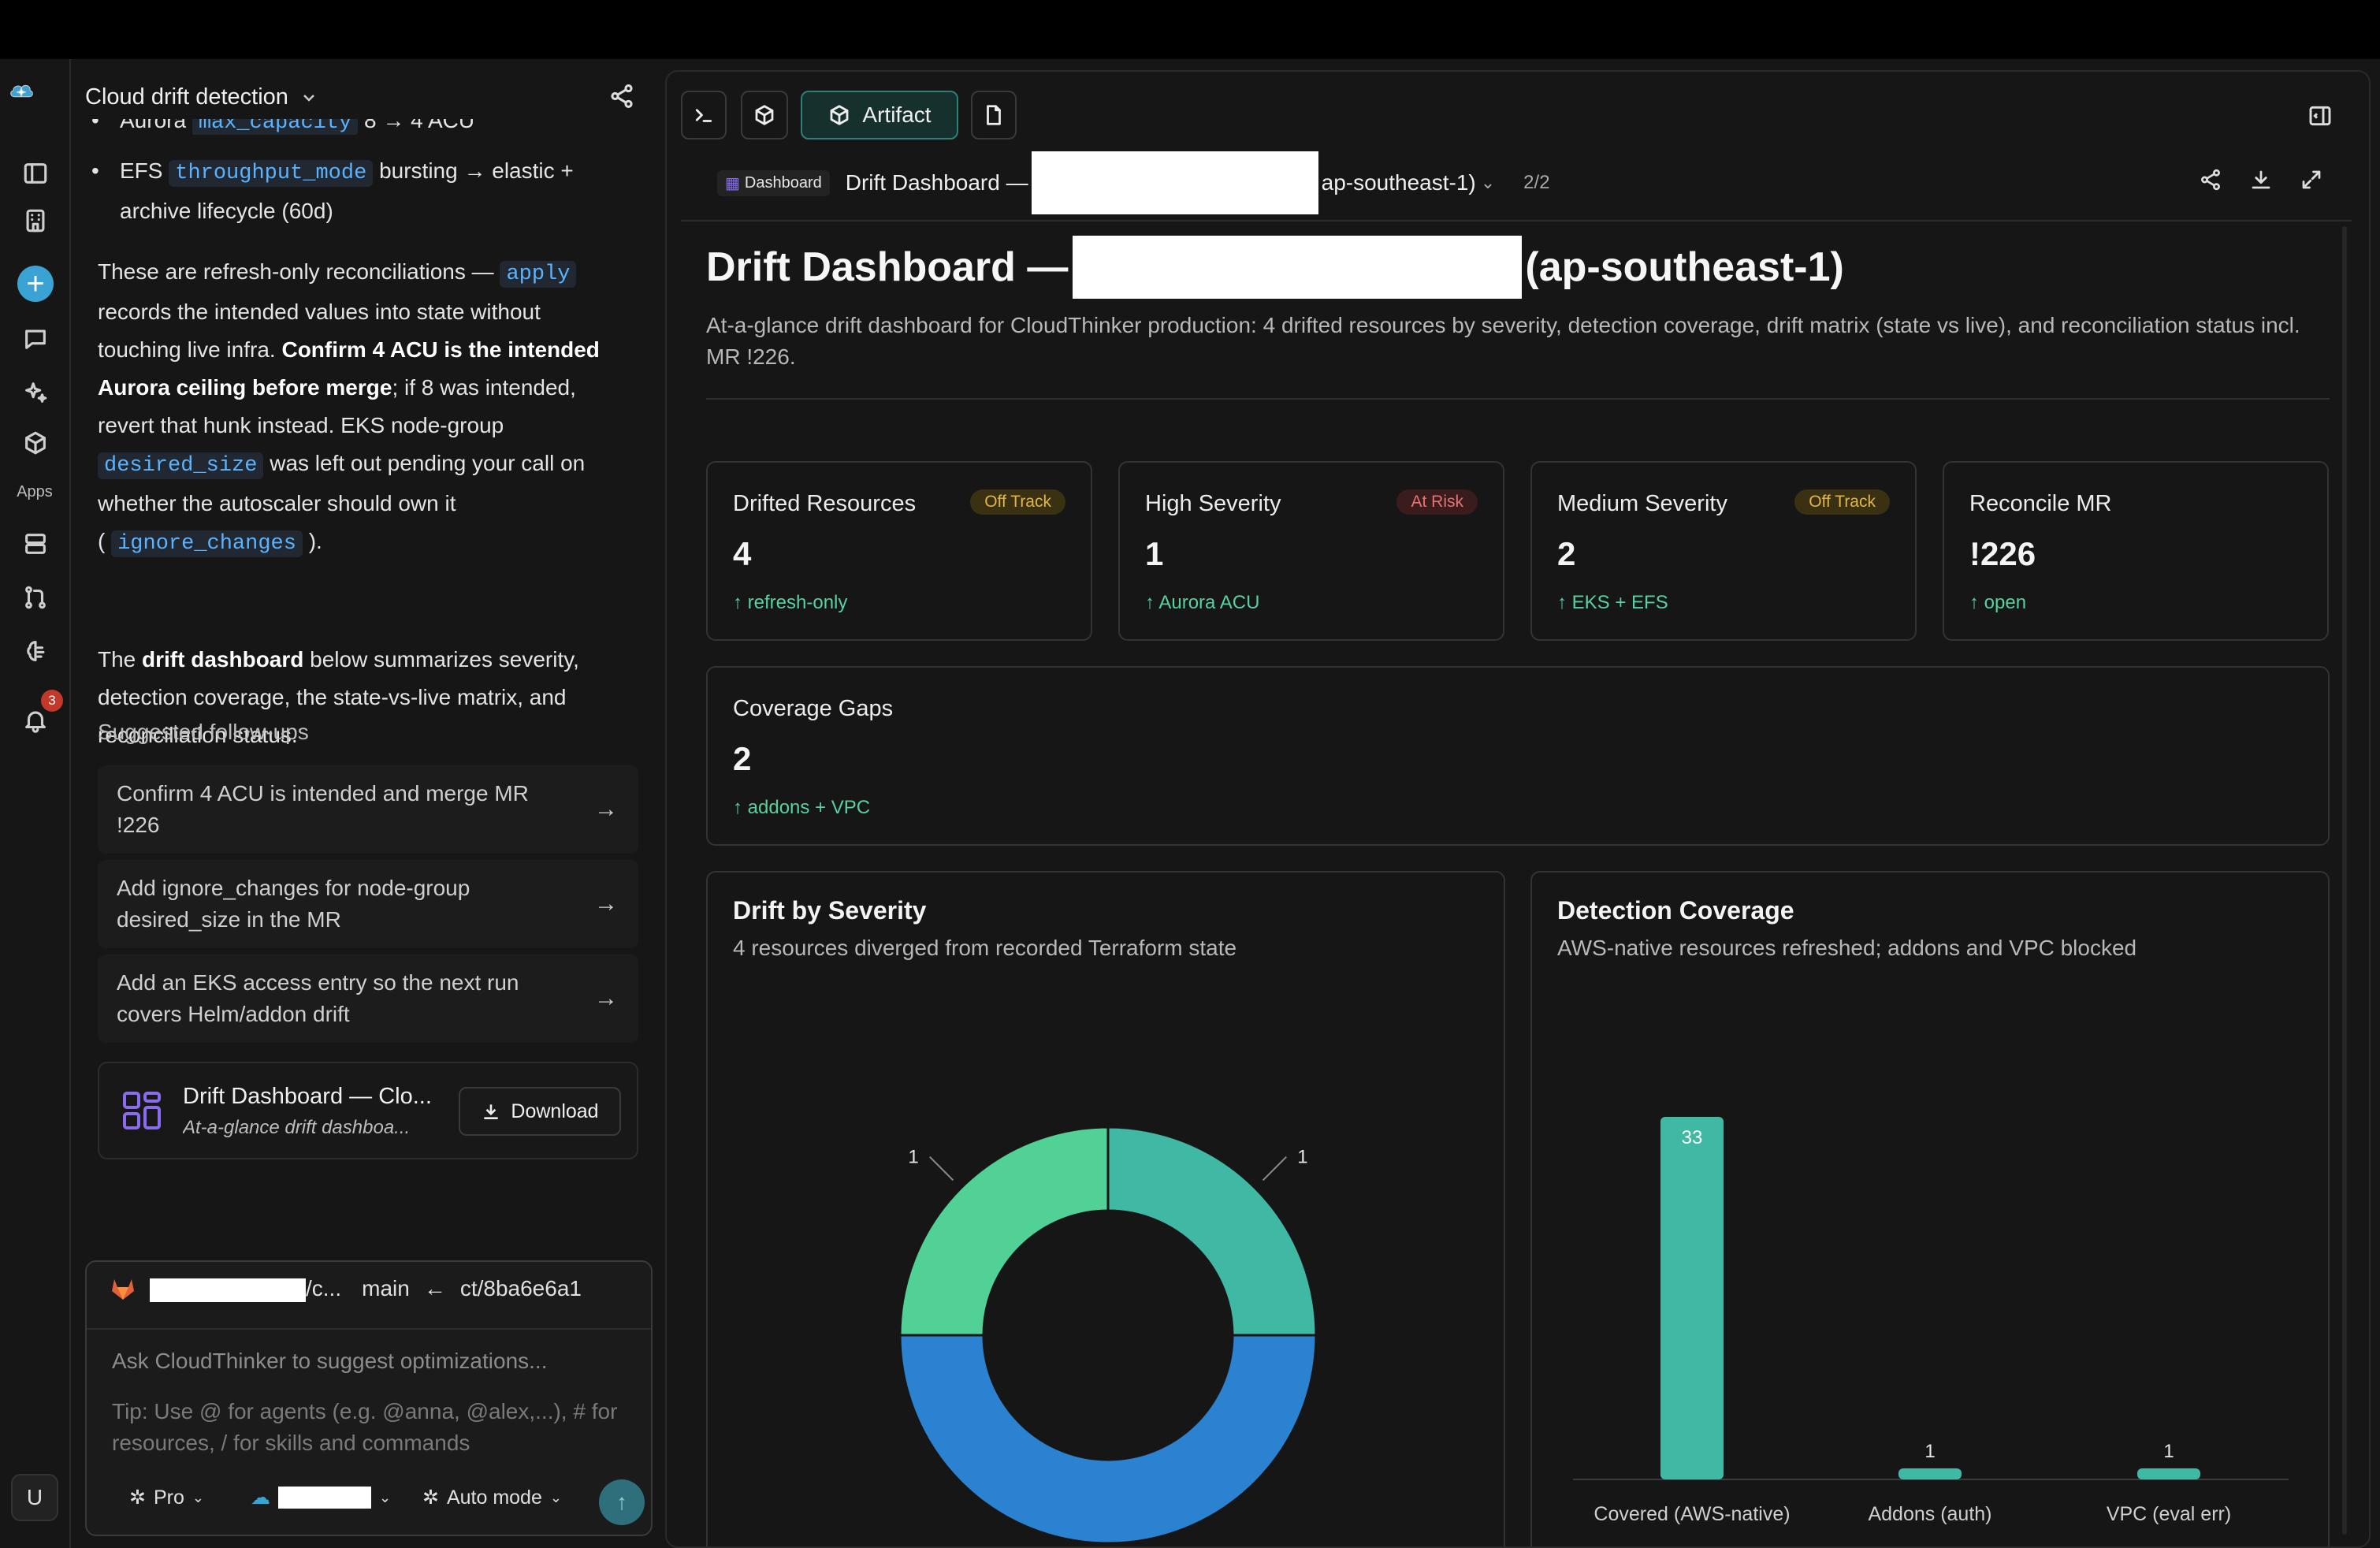 The image size is (2380, 1548). What do you see at coordinates (1190, 29) in the screenshot?
I see `top-black-bar` at bounding box center [1190, 29].